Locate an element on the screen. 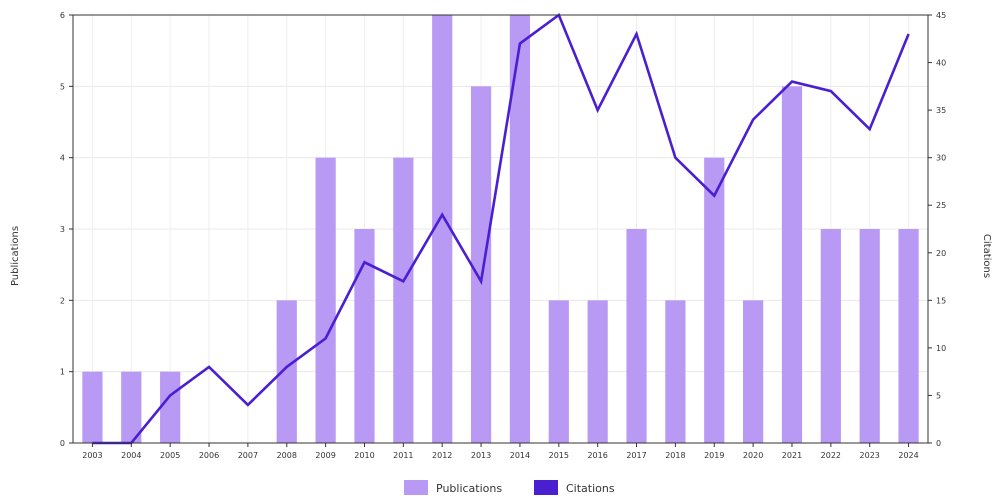  legend-label-publications: Publications is located at coordinates (469, 488).